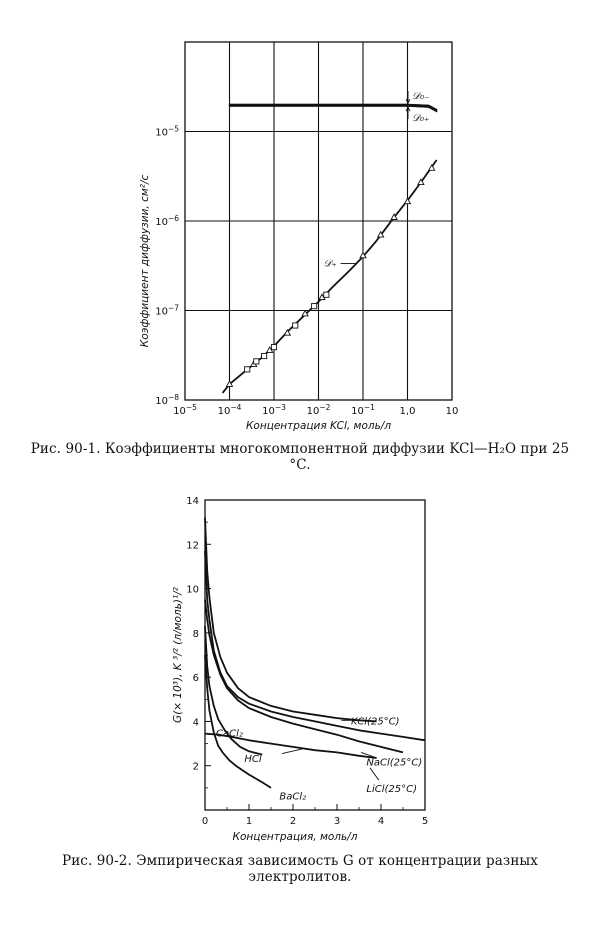 This screenshot has width=600, height=928. Describe the element at coordinates (290, 745) in the screenshot. I see `series-hcl-line` at that location.